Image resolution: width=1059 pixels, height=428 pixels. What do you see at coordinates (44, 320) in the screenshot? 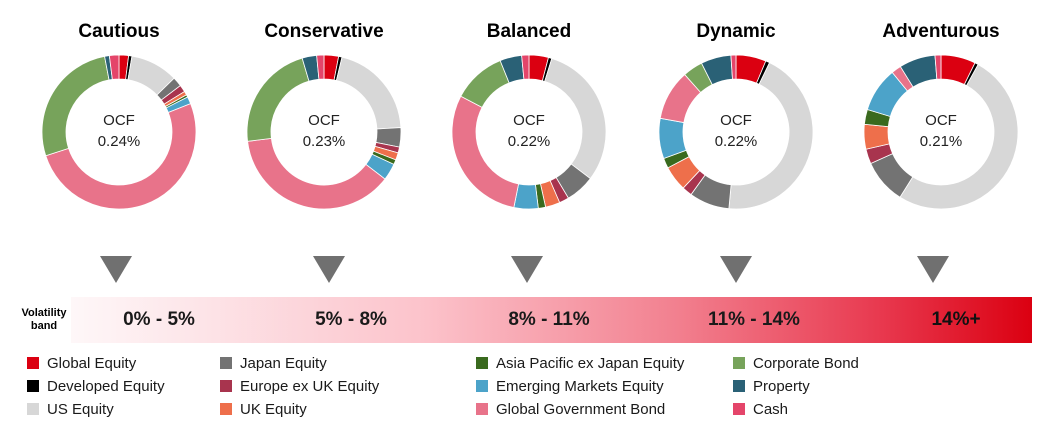
I see `volatility-label: Volatility band` at bounding box center [44, 320].